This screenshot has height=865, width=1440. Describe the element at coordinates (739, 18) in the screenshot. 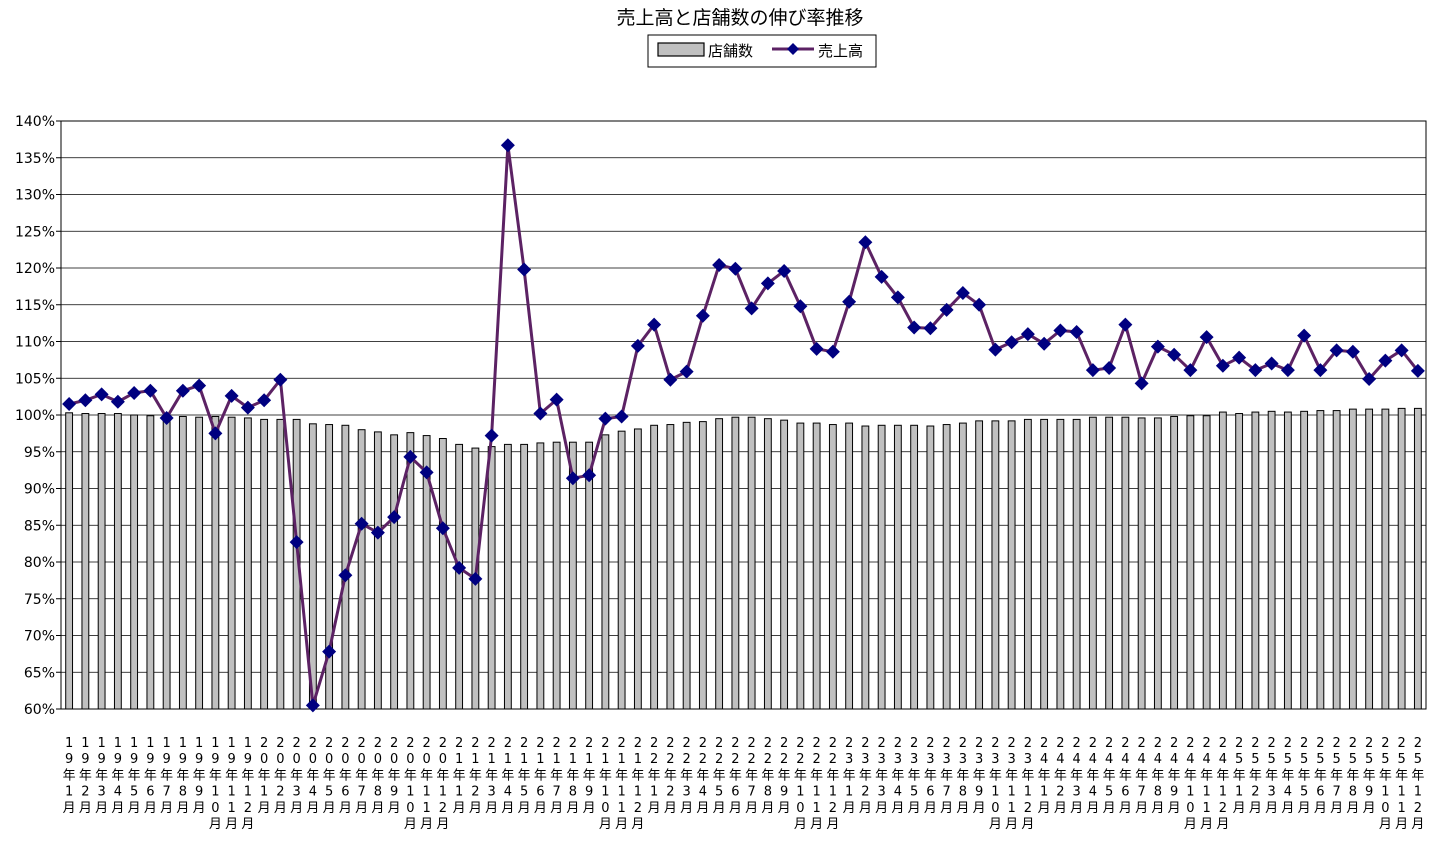

I see `chart-title: 売上高と店舗数の伸び率推移` at that location.